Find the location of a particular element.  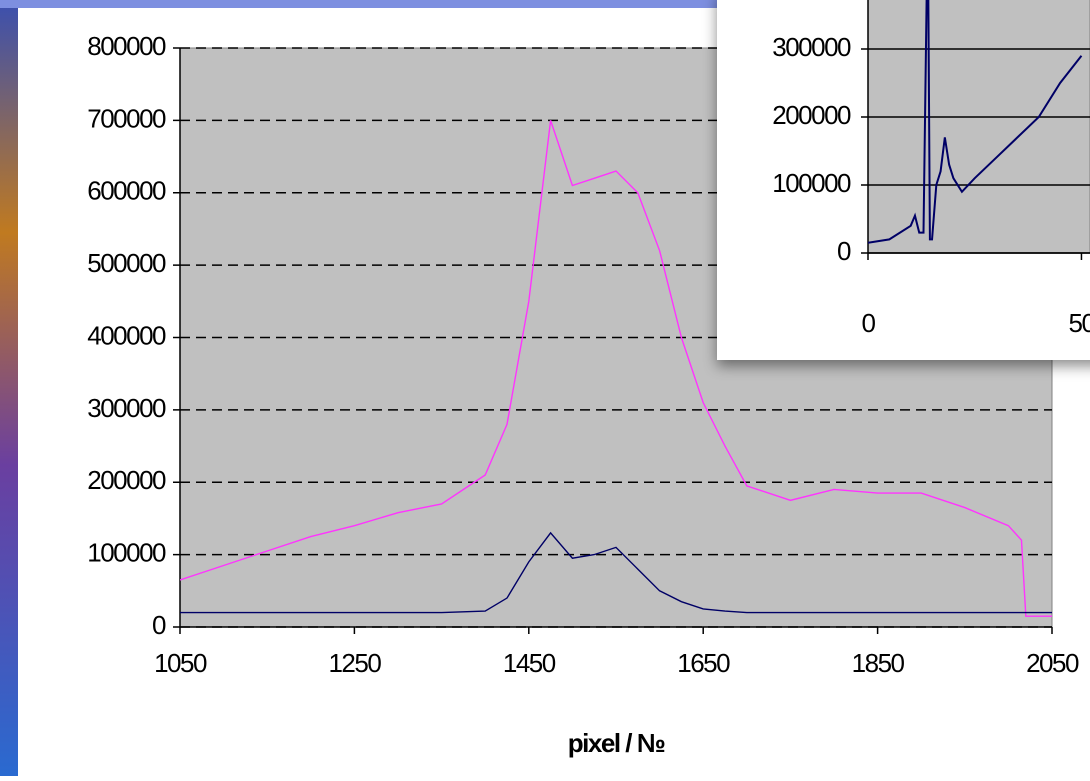

x-tick-label: 1650 is located at coordinates (703, 663).